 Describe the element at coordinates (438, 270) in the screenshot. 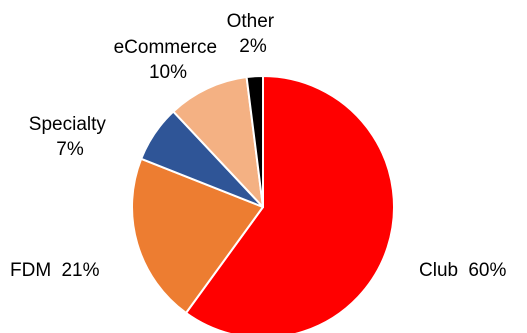

I see `label-club-name: Club` at that location.